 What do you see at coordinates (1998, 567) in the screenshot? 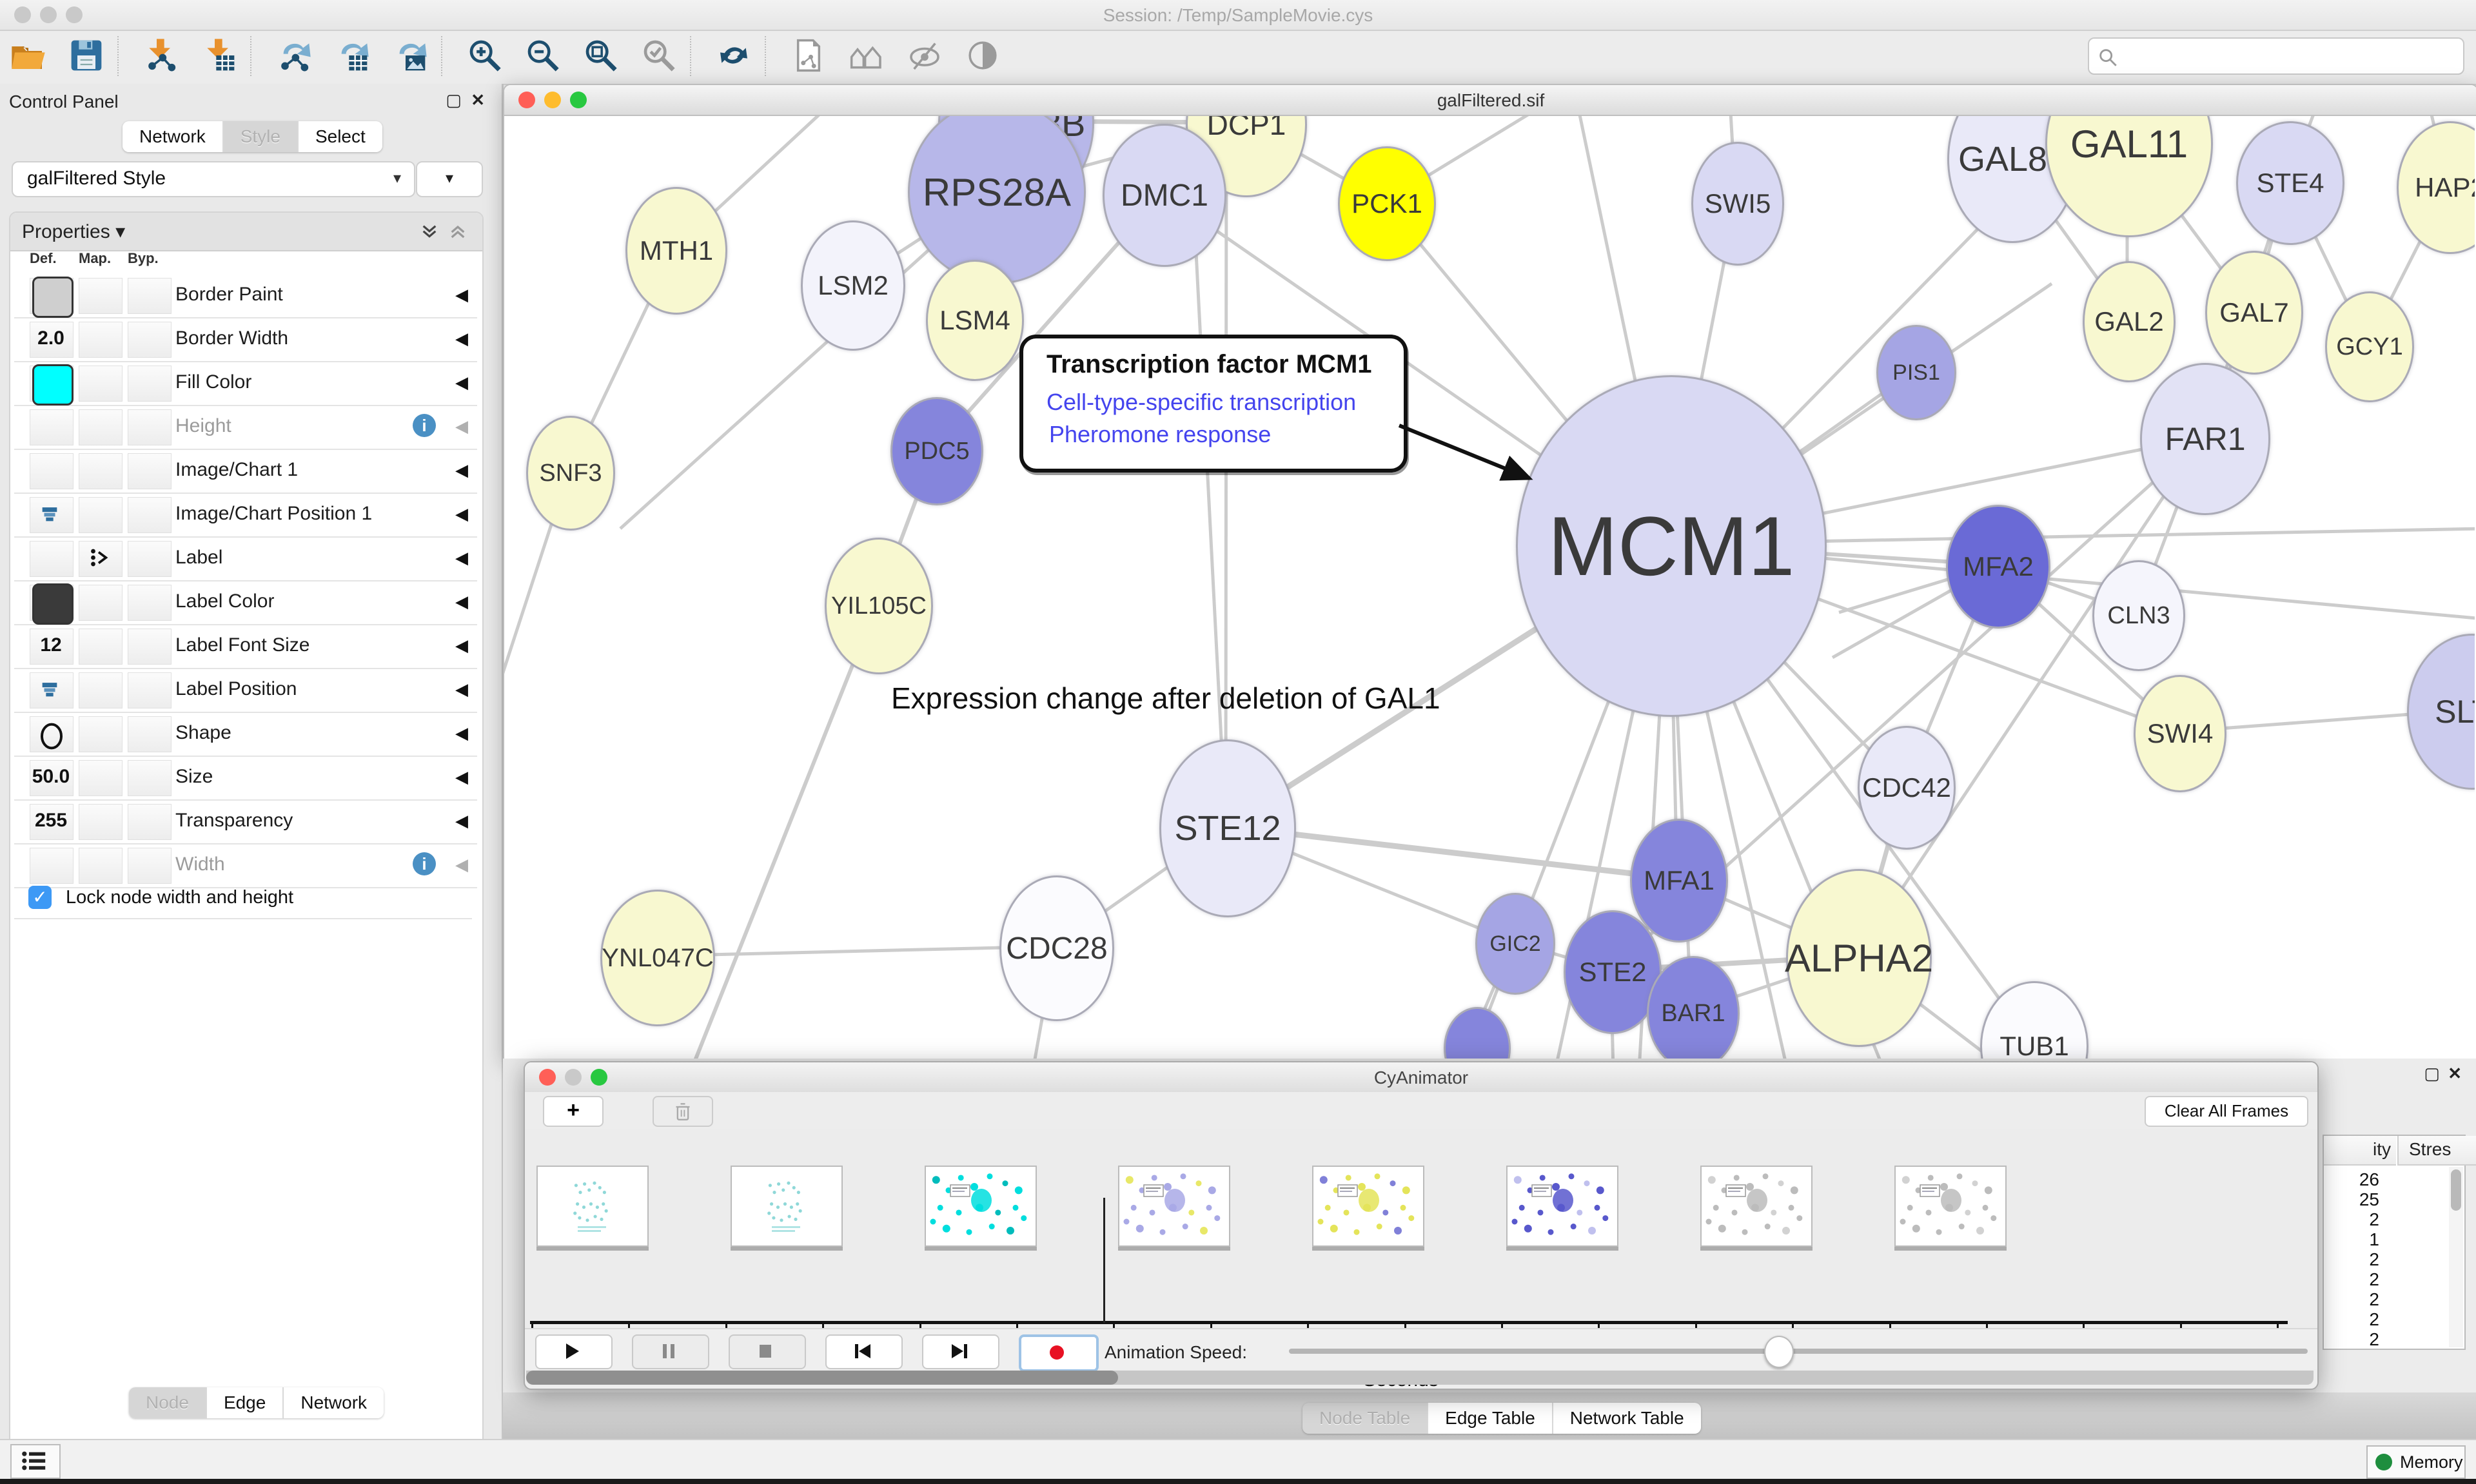
I see `node-mfa2: MFA2` at bounding box center [1998, 567].